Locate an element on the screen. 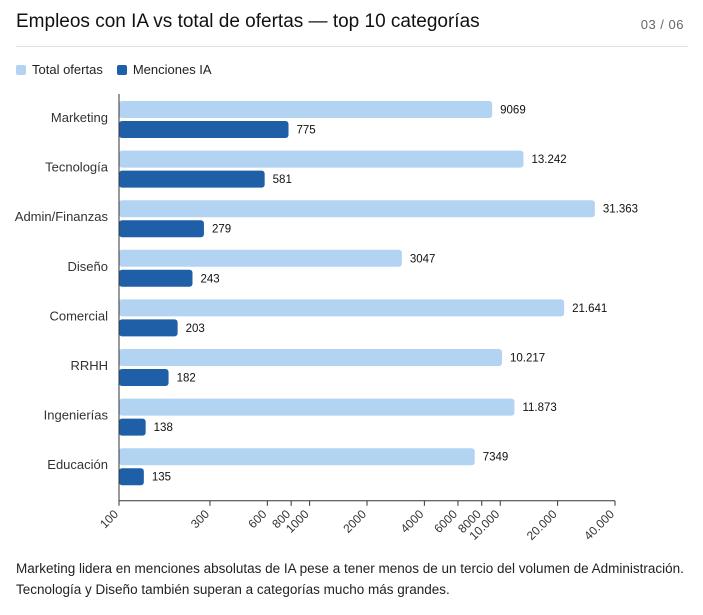  page-indicator: 03 / 06 is located at coordinates (662, 24).